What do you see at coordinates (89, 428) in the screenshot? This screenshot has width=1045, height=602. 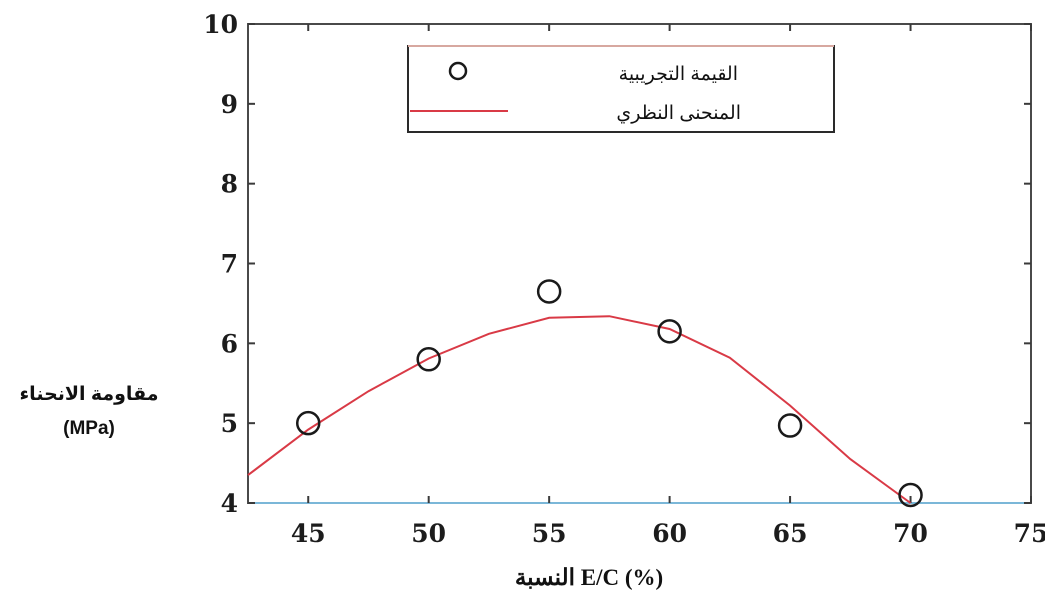 I see `y-axis-title-unit: (MPa)` at bounding box center [89, 428].